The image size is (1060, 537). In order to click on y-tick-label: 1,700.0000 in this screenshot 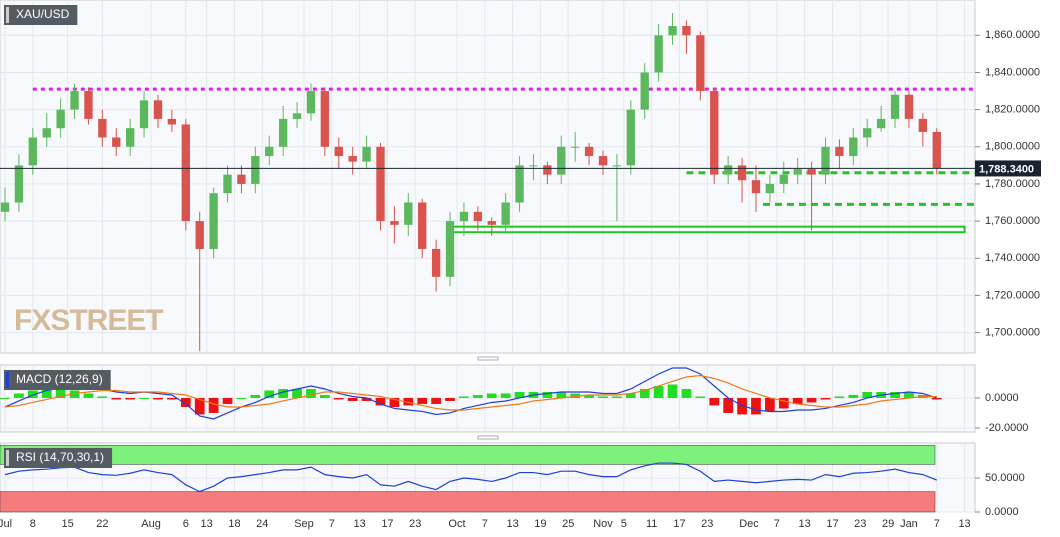, I will do `click(1012, 332)`.